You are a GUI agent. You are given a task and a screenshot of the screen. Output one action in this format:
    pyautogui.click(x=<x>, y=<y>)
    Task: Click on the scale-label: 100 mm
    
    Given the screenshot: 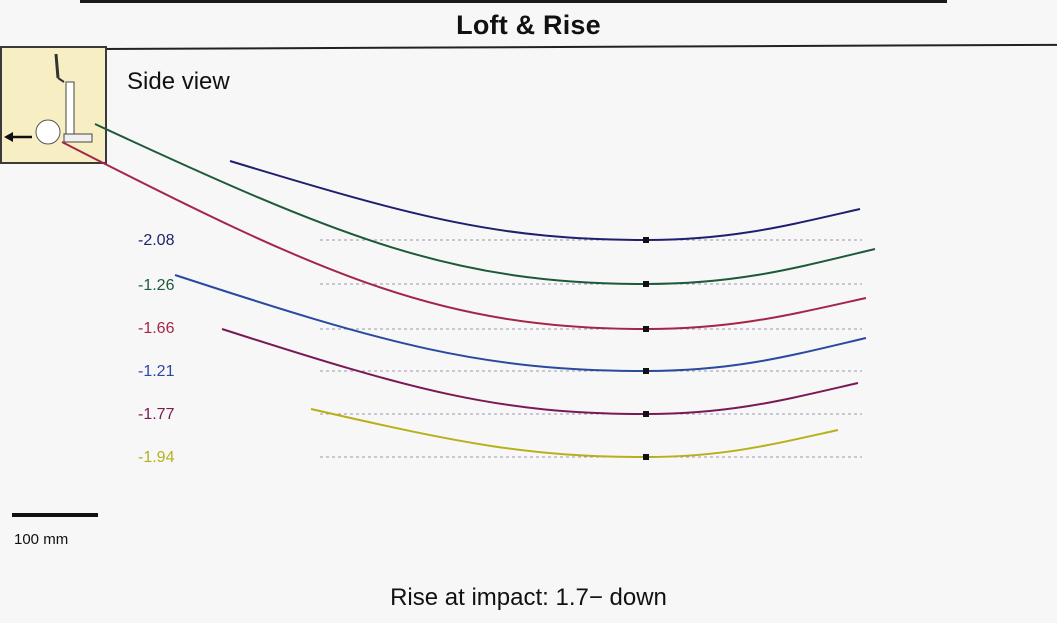 What is the action you would take?
    pyautogui.click(x=41, y=539)
    